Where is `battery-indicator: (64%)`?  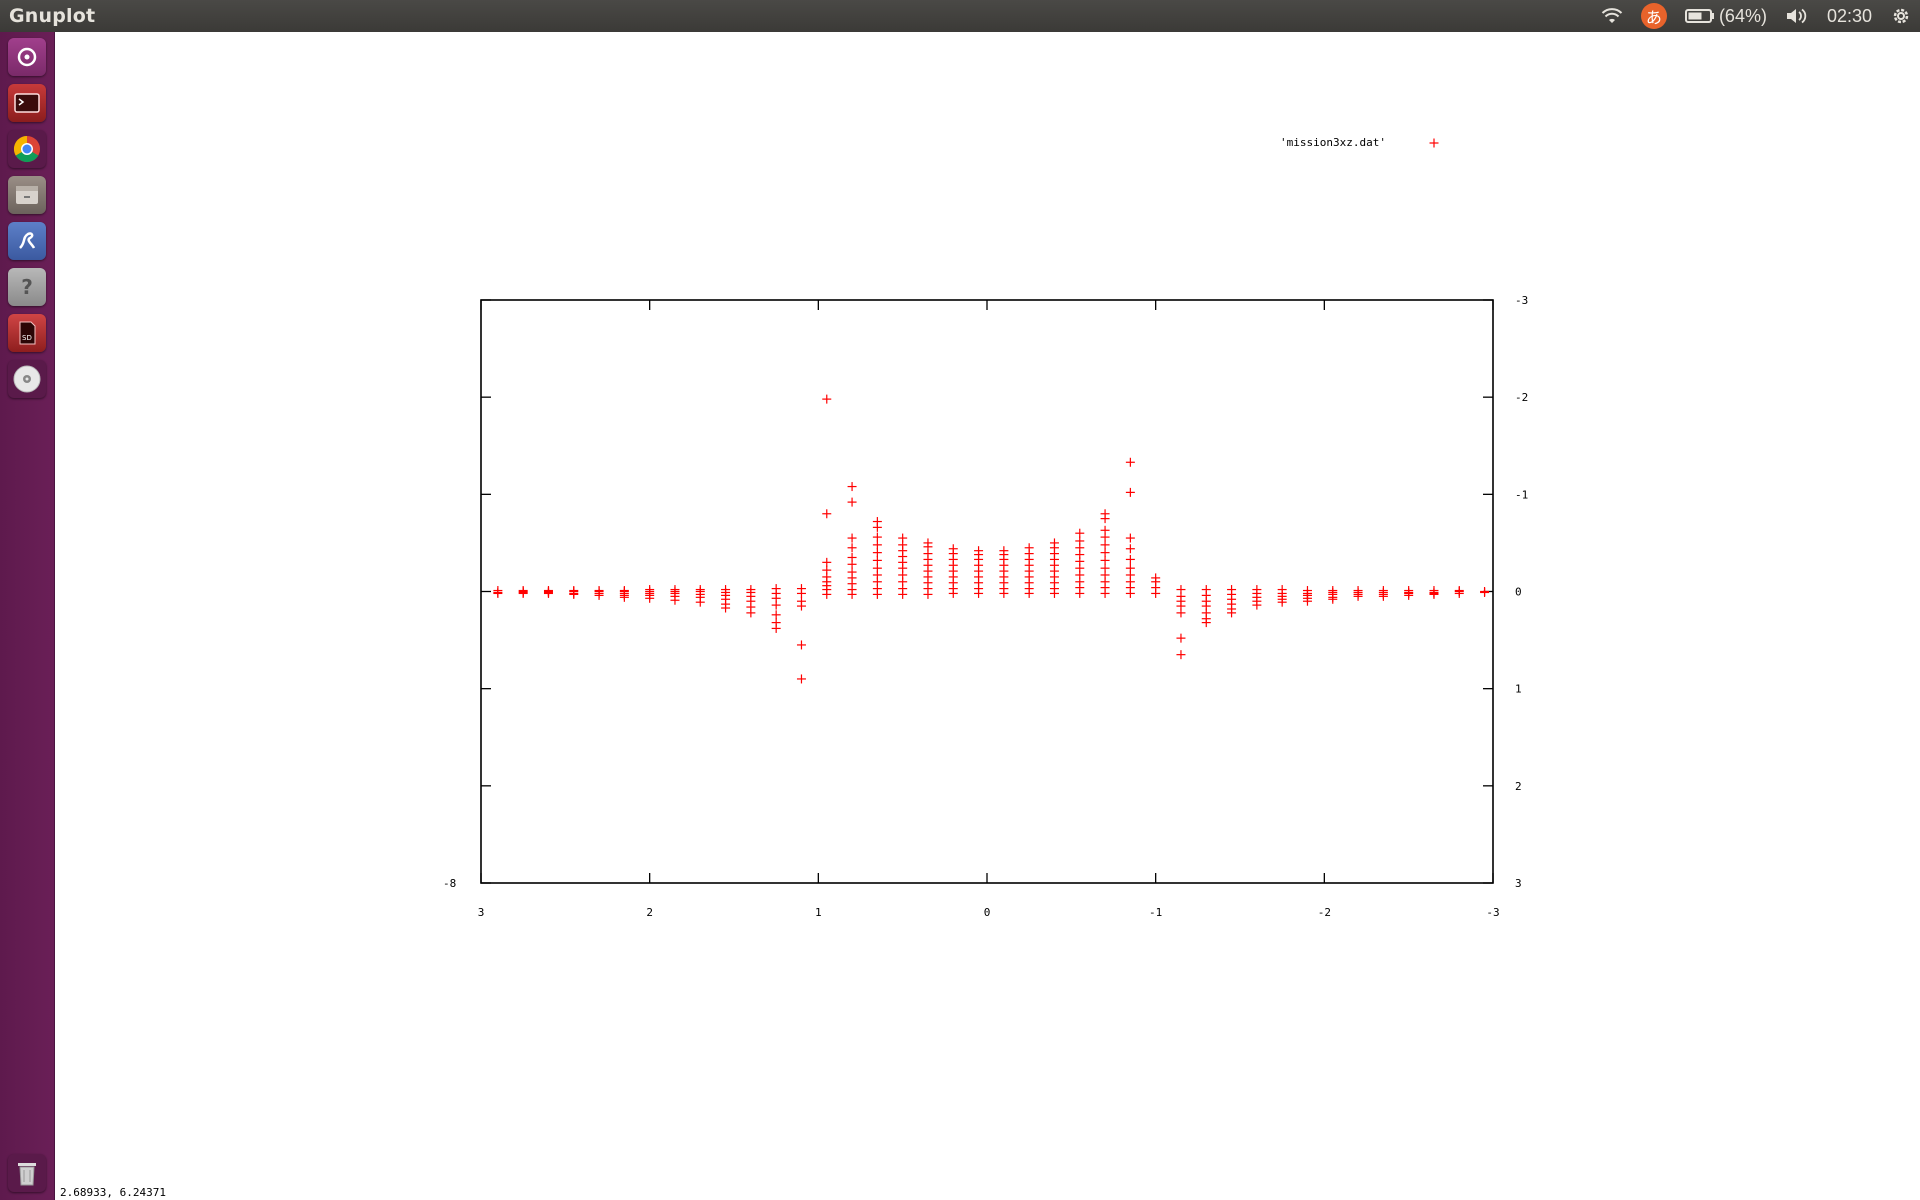
battery-indicator: (64%) is located at coordinates (1725, 16).